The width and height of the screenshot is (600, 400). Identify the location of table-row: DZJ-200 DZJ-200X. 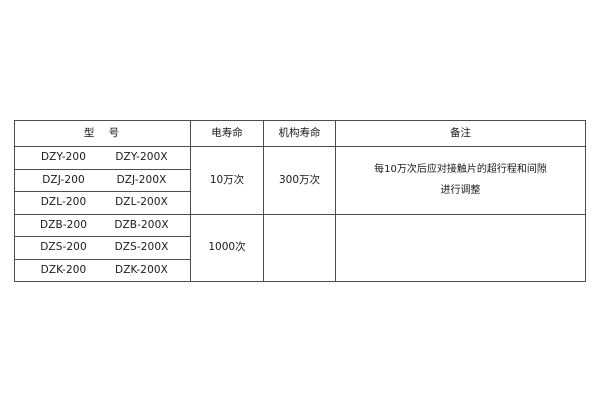
(300, 180).